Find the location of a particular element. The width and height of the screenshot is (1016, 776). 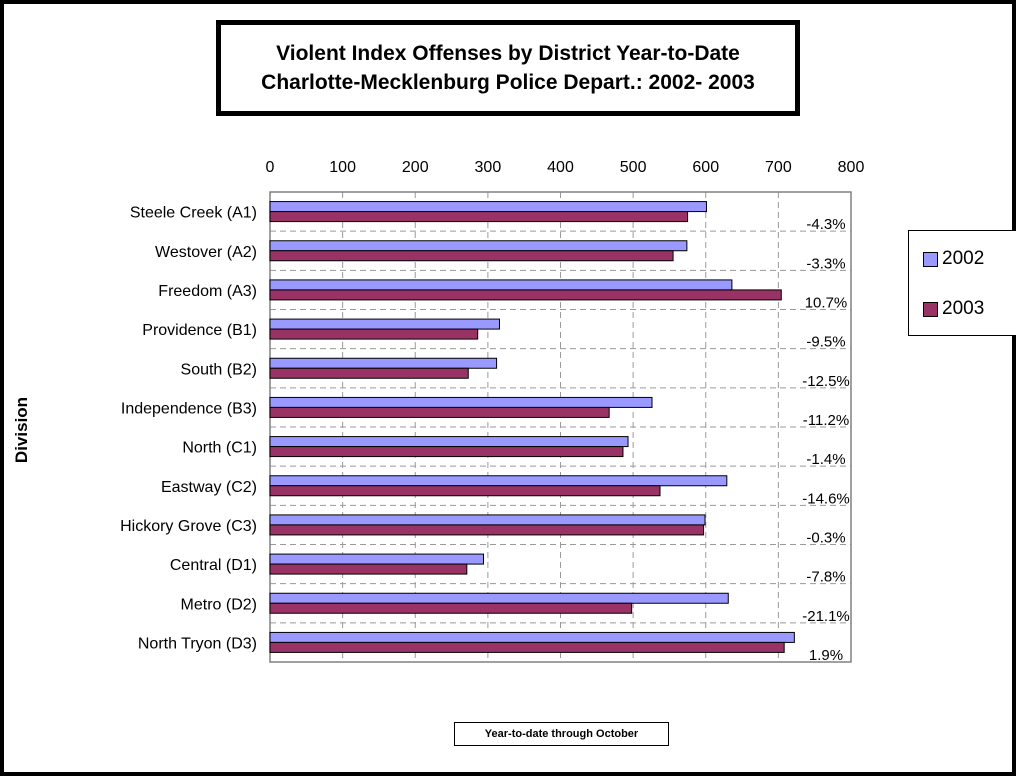

category-label: North (C1) is located at coordinates (219, 448).